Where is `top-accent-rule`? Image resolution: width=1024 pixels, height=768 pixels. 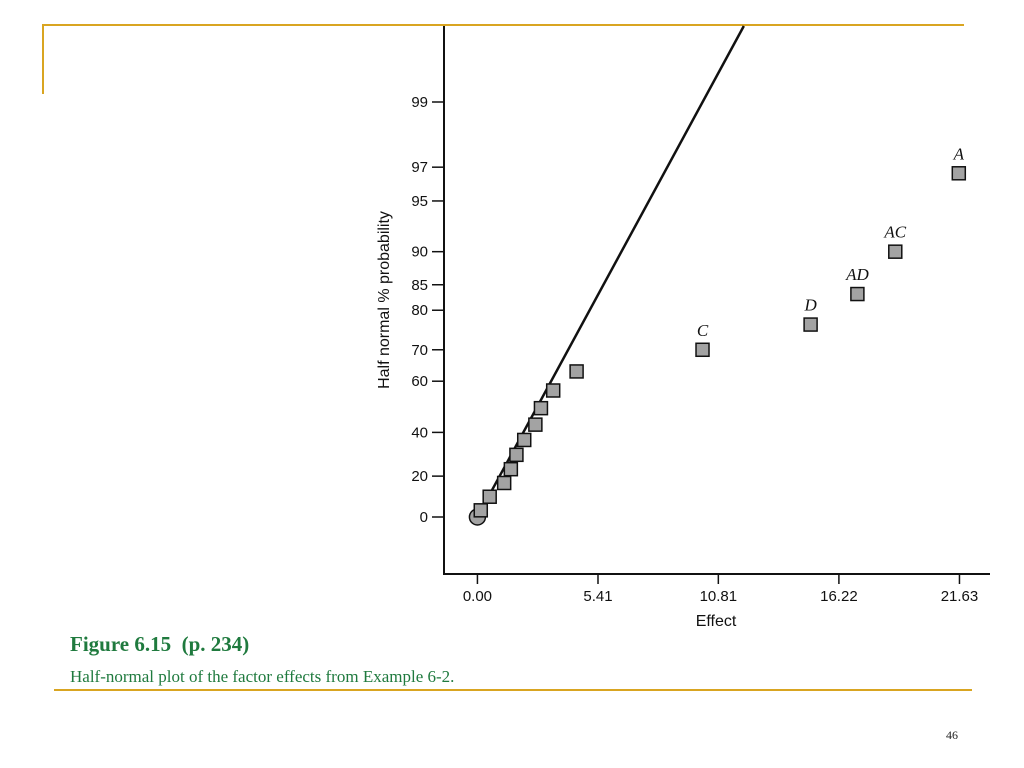 top-accent-rule is located at coordinates (503, 25).